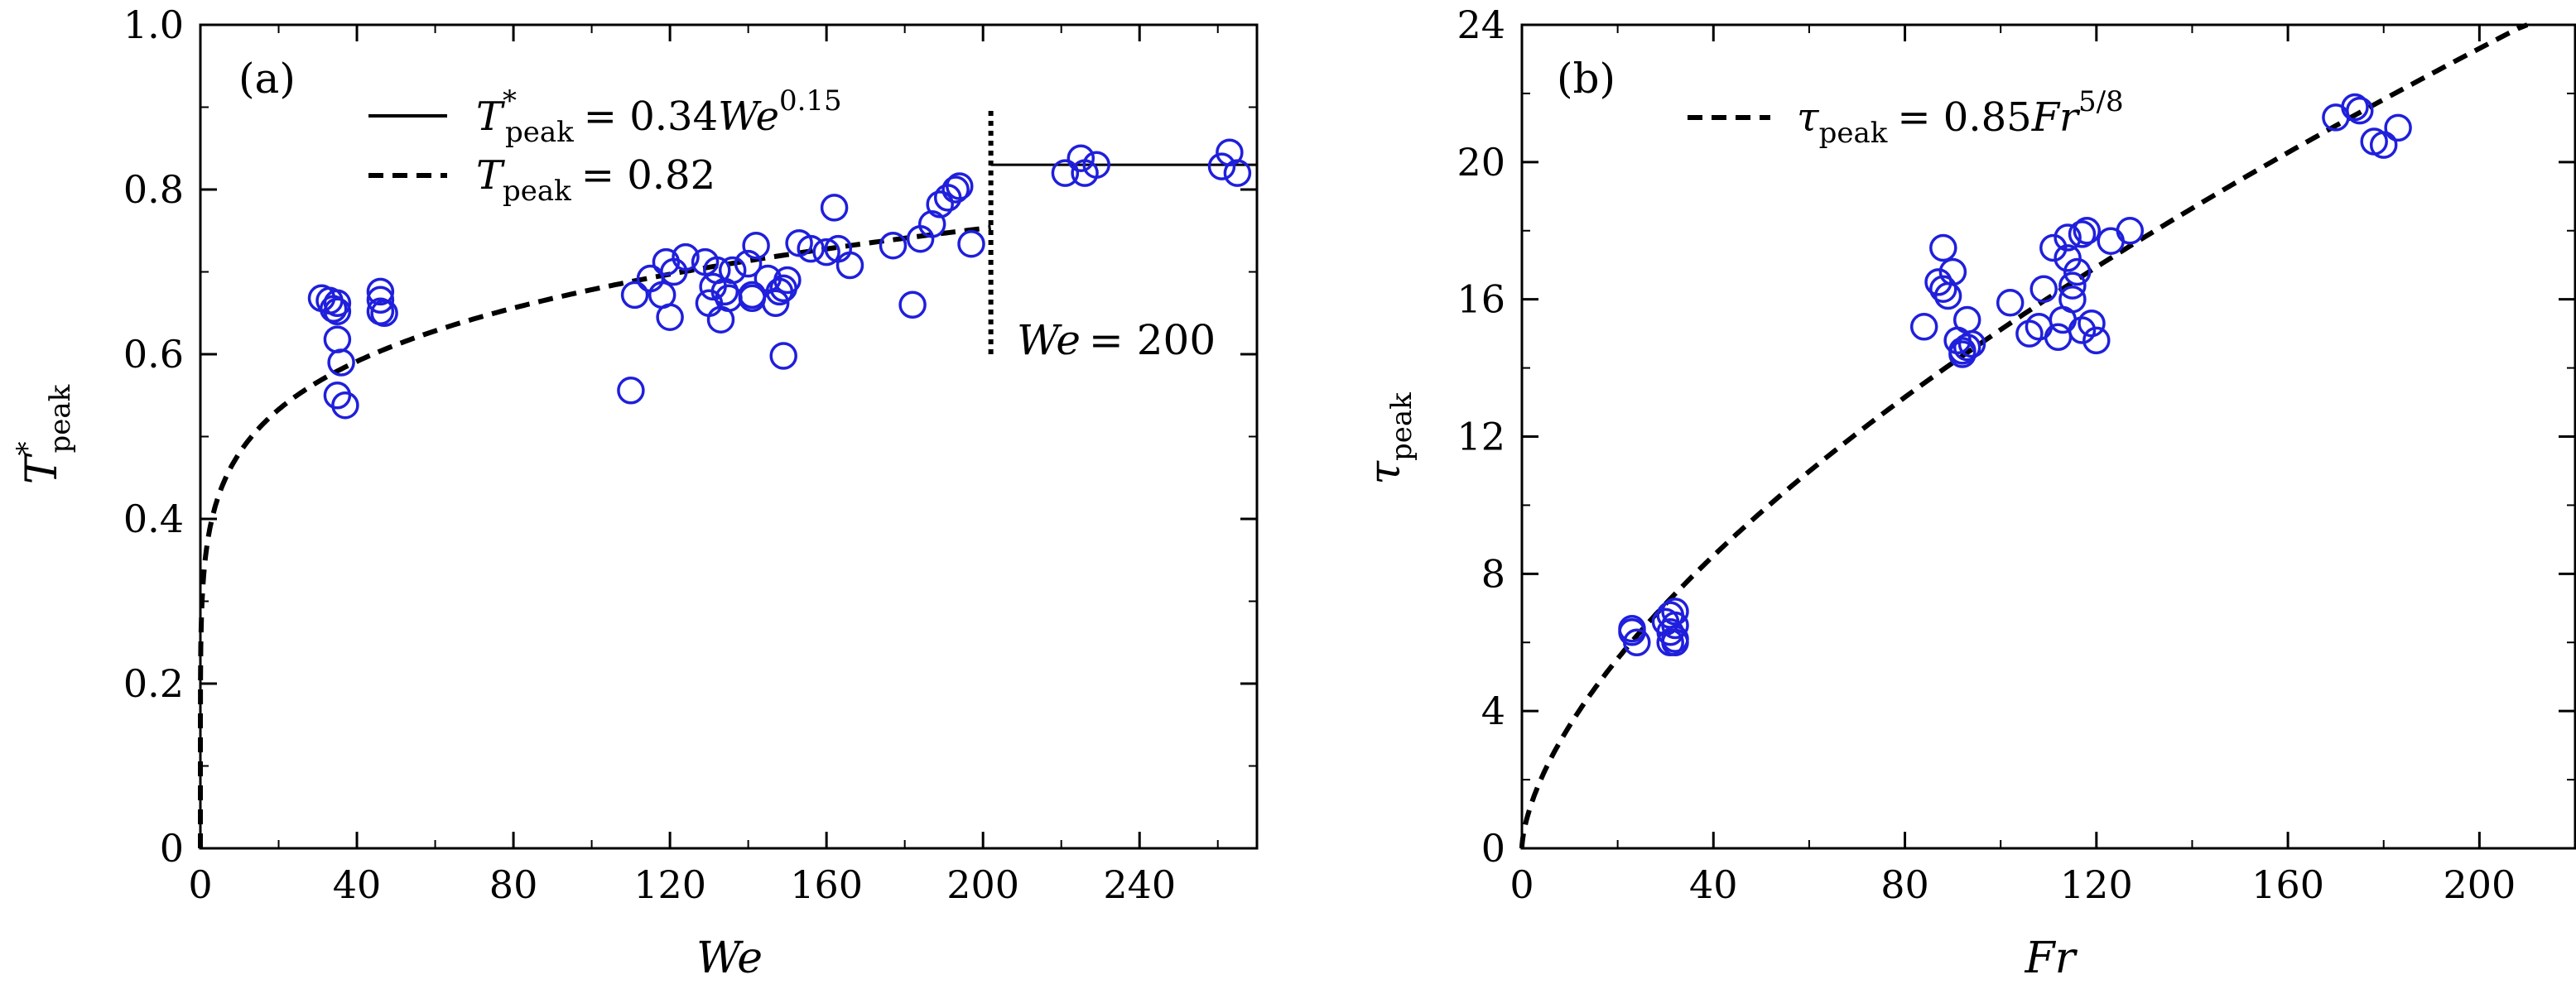  Describe the element at coordinates (1481, 437) in the screenshot. I see `y-tick-label: 12` at that location.